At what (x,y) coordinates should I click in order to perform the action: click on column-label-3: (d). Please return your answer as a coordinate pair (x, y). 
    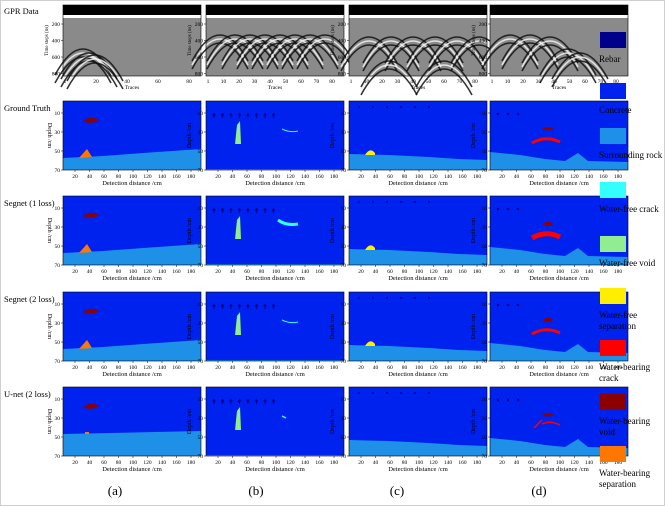
    Looking at the image, I should click on (538, 490).